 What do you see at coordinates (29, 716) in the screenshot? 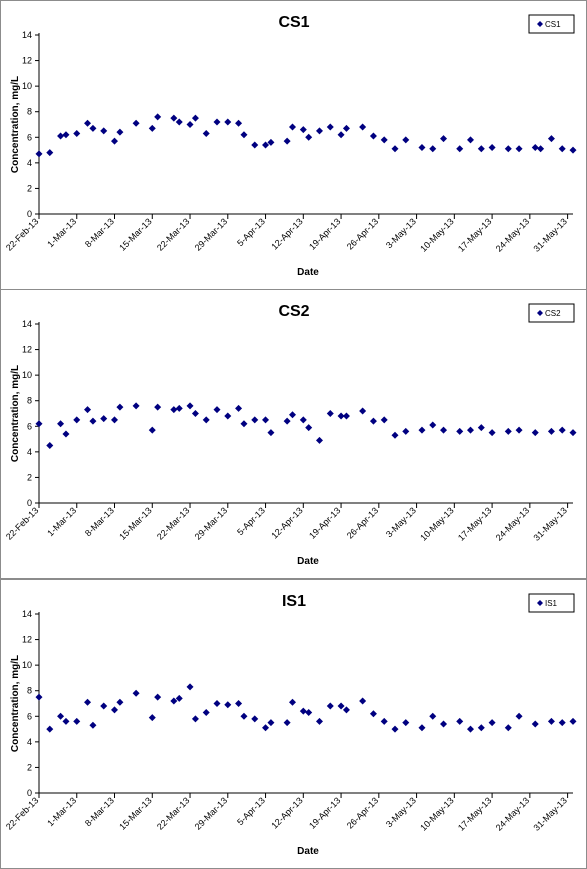
I see `y-tick-label: 6` at bounding box center [29, 716].